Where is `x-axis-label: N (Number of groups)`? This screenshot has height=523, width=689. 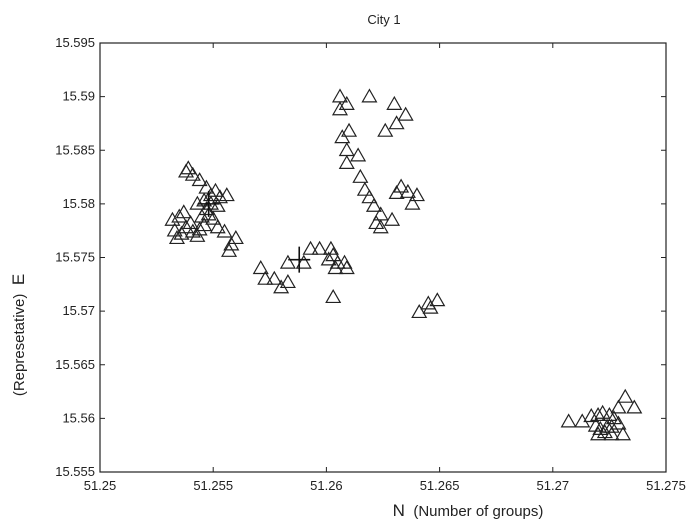
x-axis-label: N (Number of groups) is located at coordinates (468, 510).